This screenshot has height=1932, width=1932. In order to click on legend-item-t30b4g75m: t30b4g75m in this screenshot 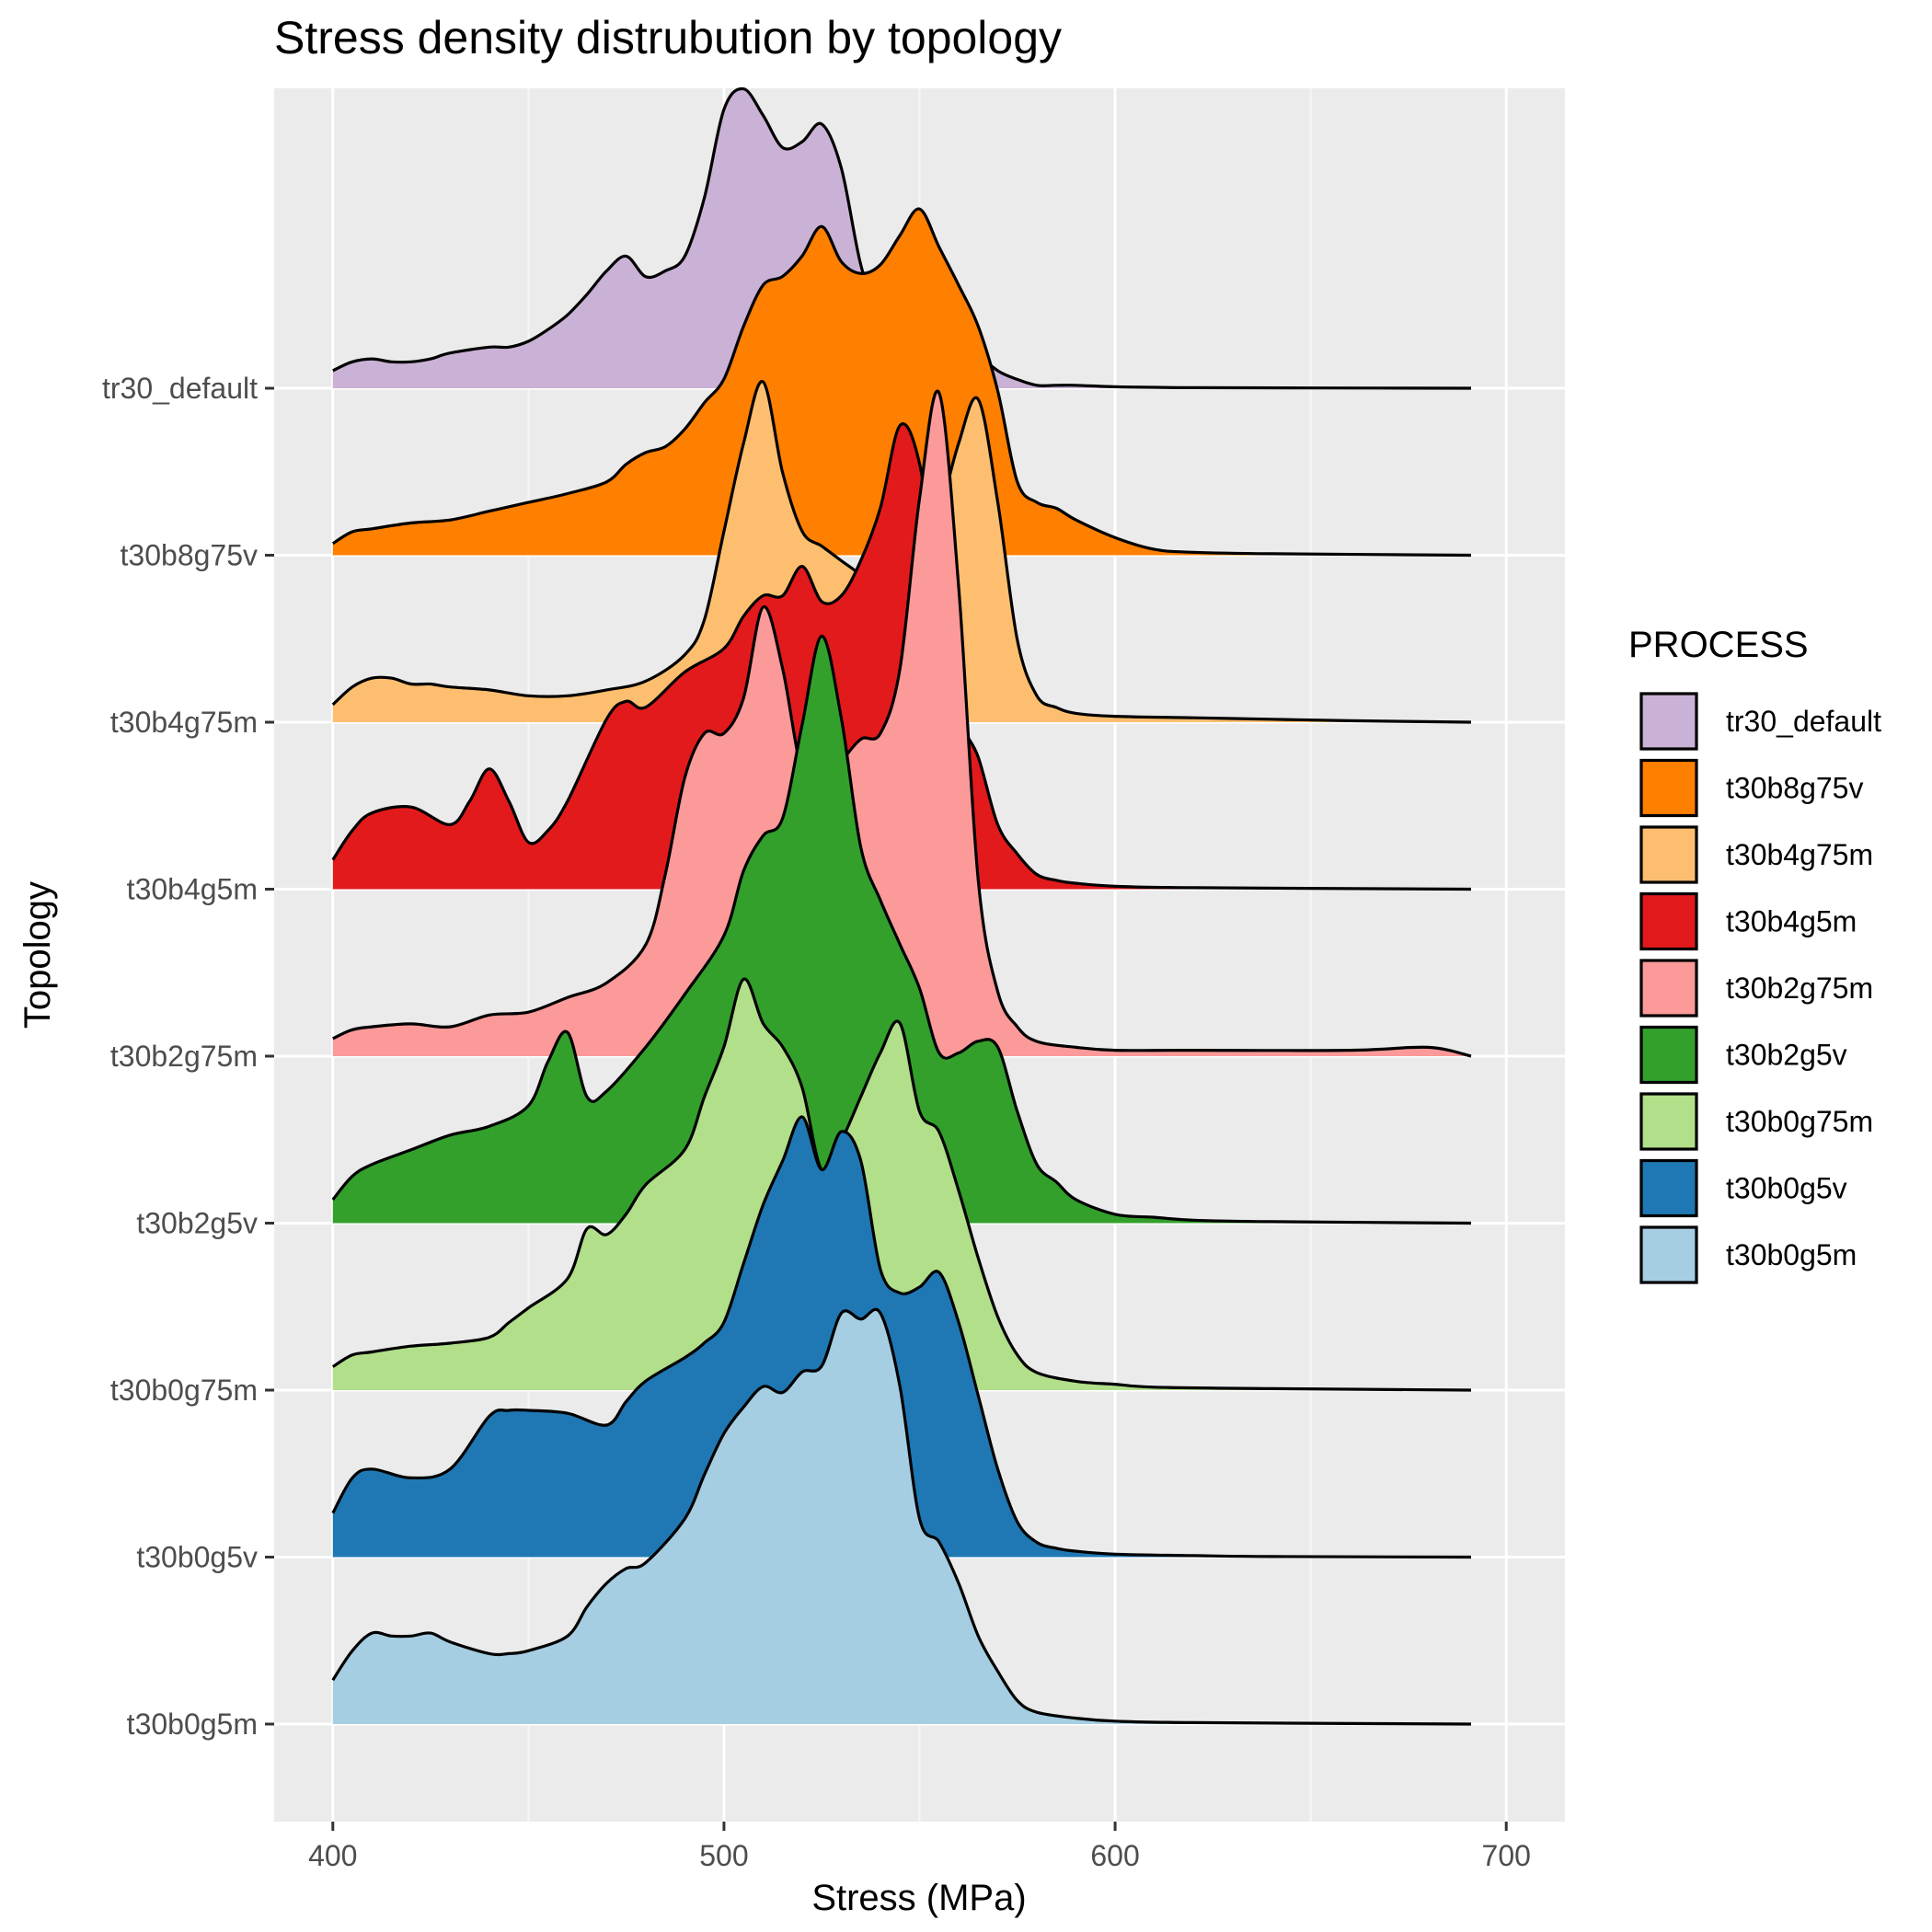, I will do `click(1756, 854)`.